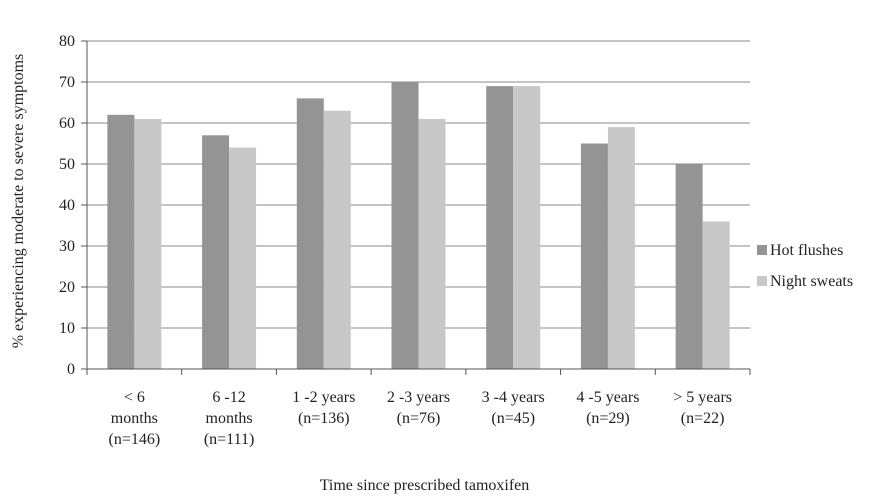 This screenshot has height=496, width=895. I want to click on x-category-label-line: (n=22), so click(703, 418).